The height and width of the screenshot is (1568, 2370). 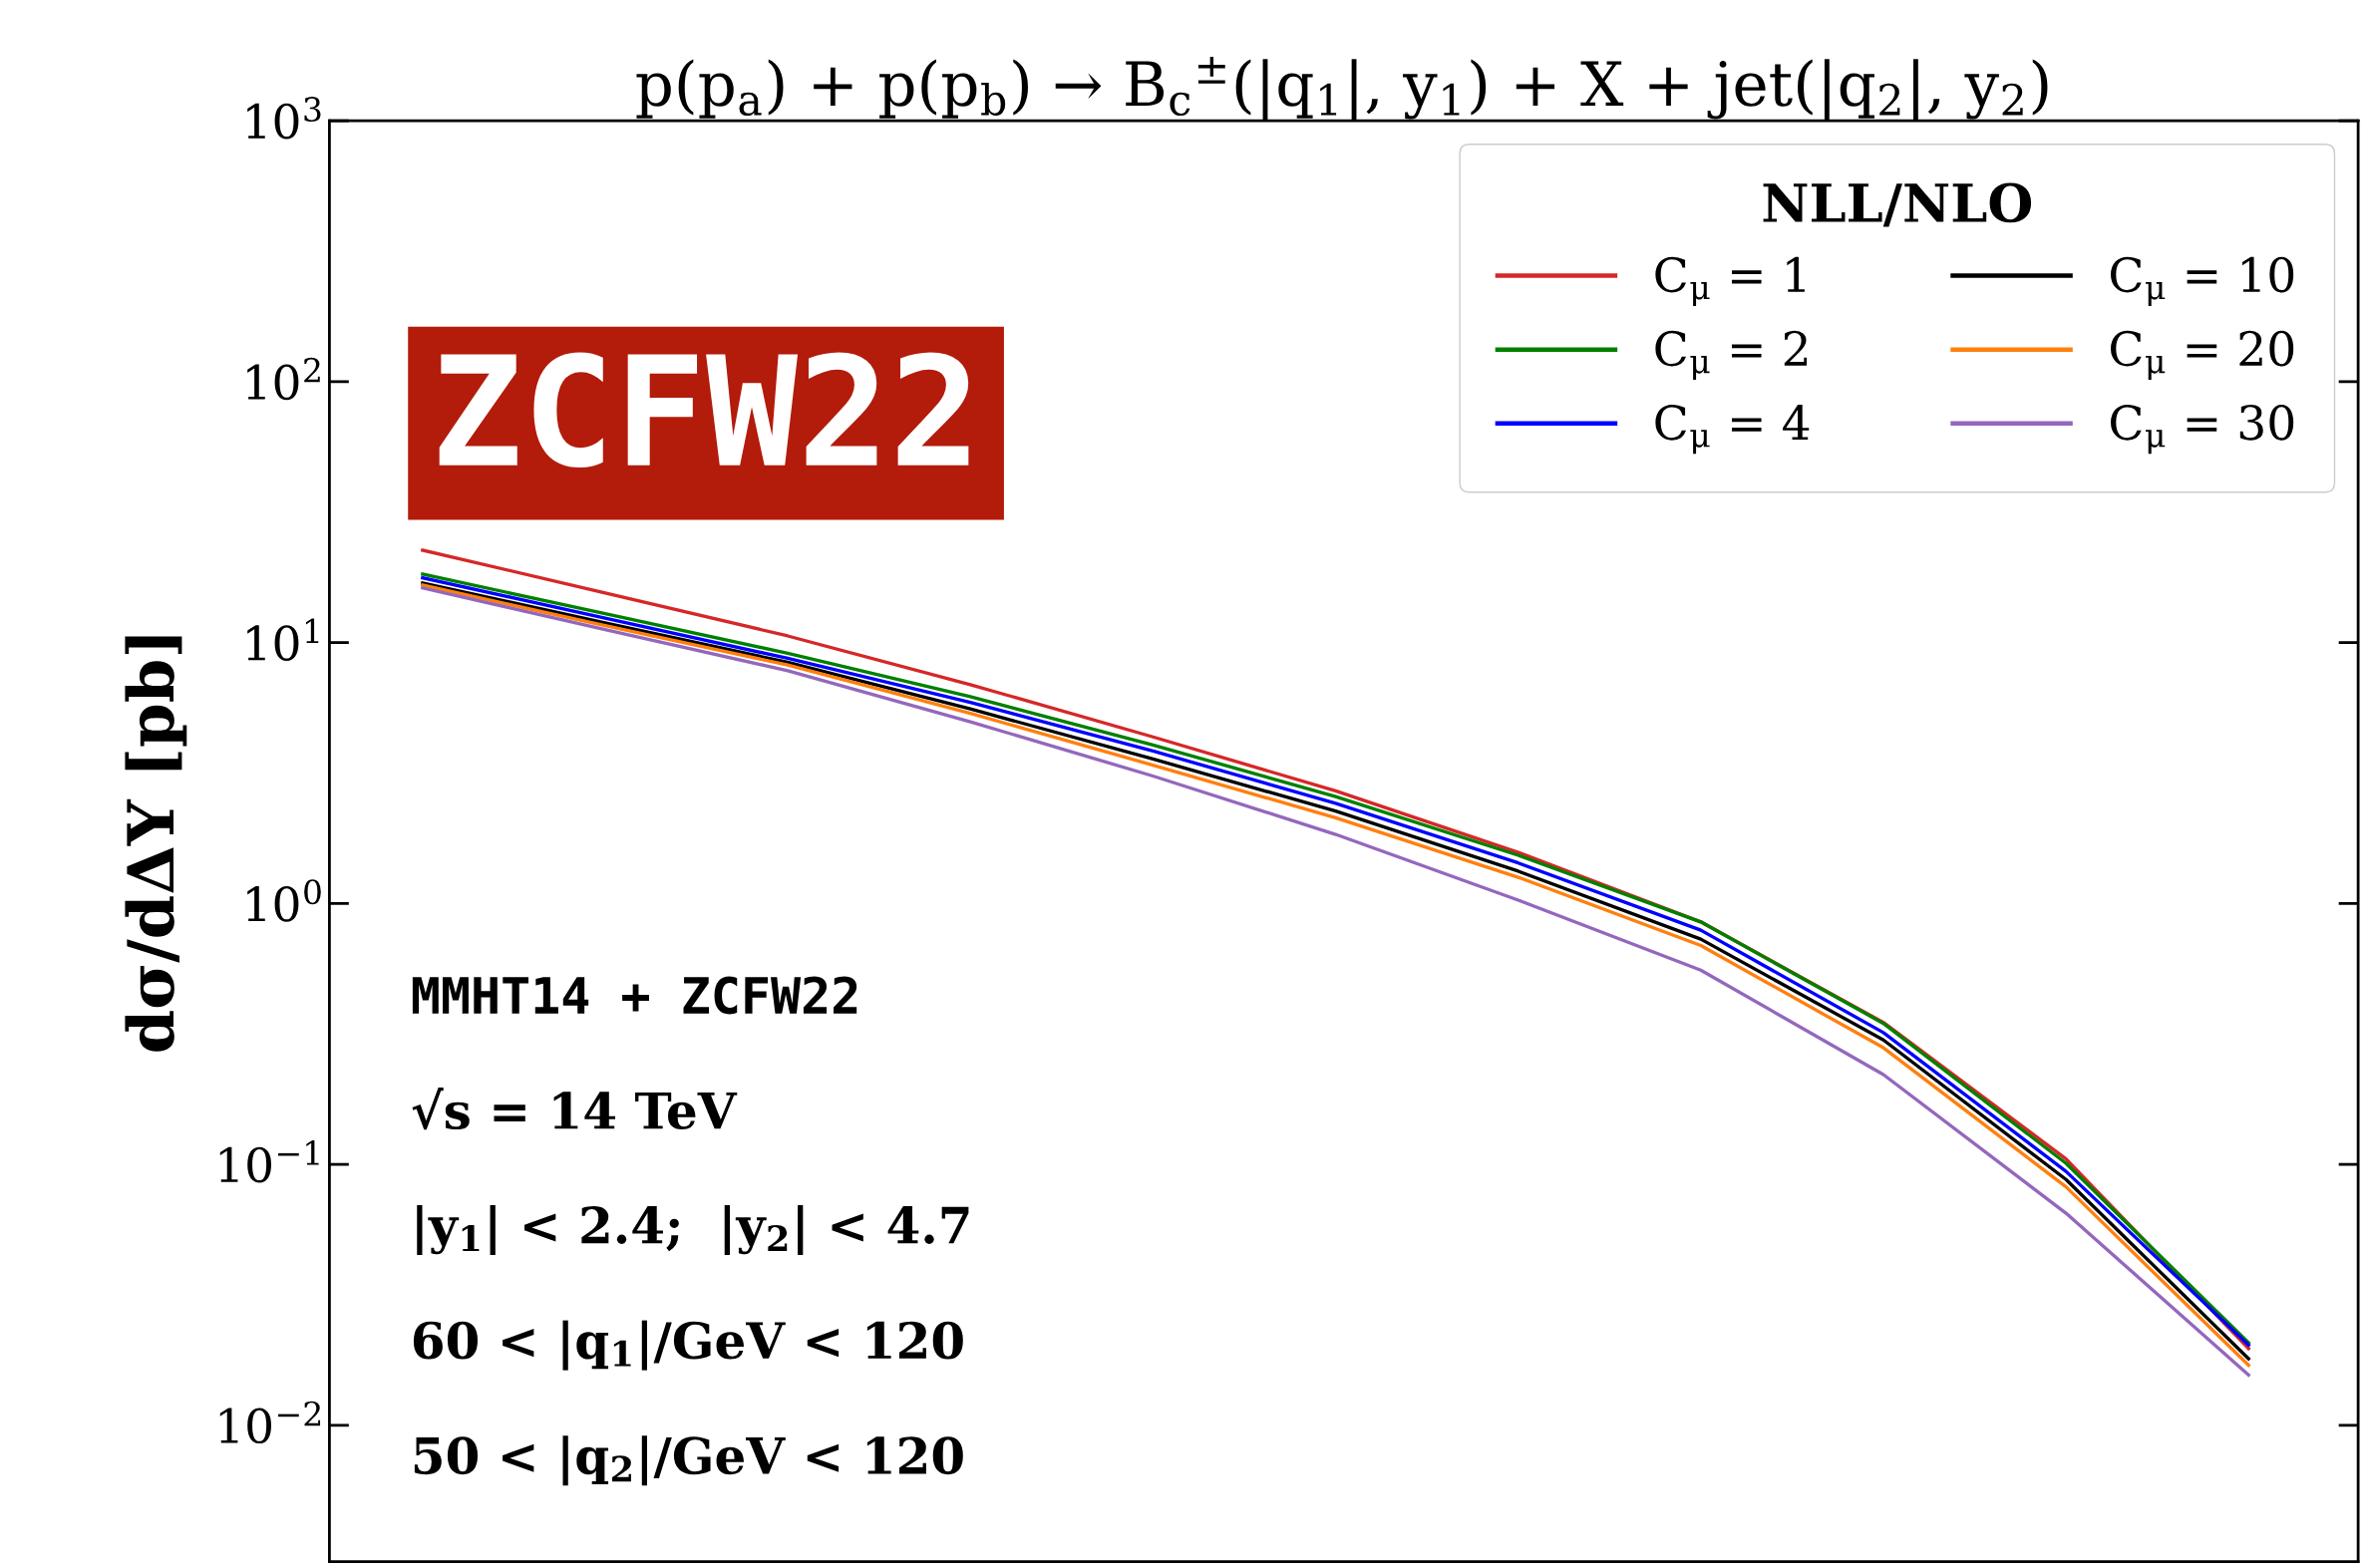 What do you see at coordinates (284, 118) in the screenshot?
I see `y-tick-label: 10$^{3}$` at bounding box center [284, 118].